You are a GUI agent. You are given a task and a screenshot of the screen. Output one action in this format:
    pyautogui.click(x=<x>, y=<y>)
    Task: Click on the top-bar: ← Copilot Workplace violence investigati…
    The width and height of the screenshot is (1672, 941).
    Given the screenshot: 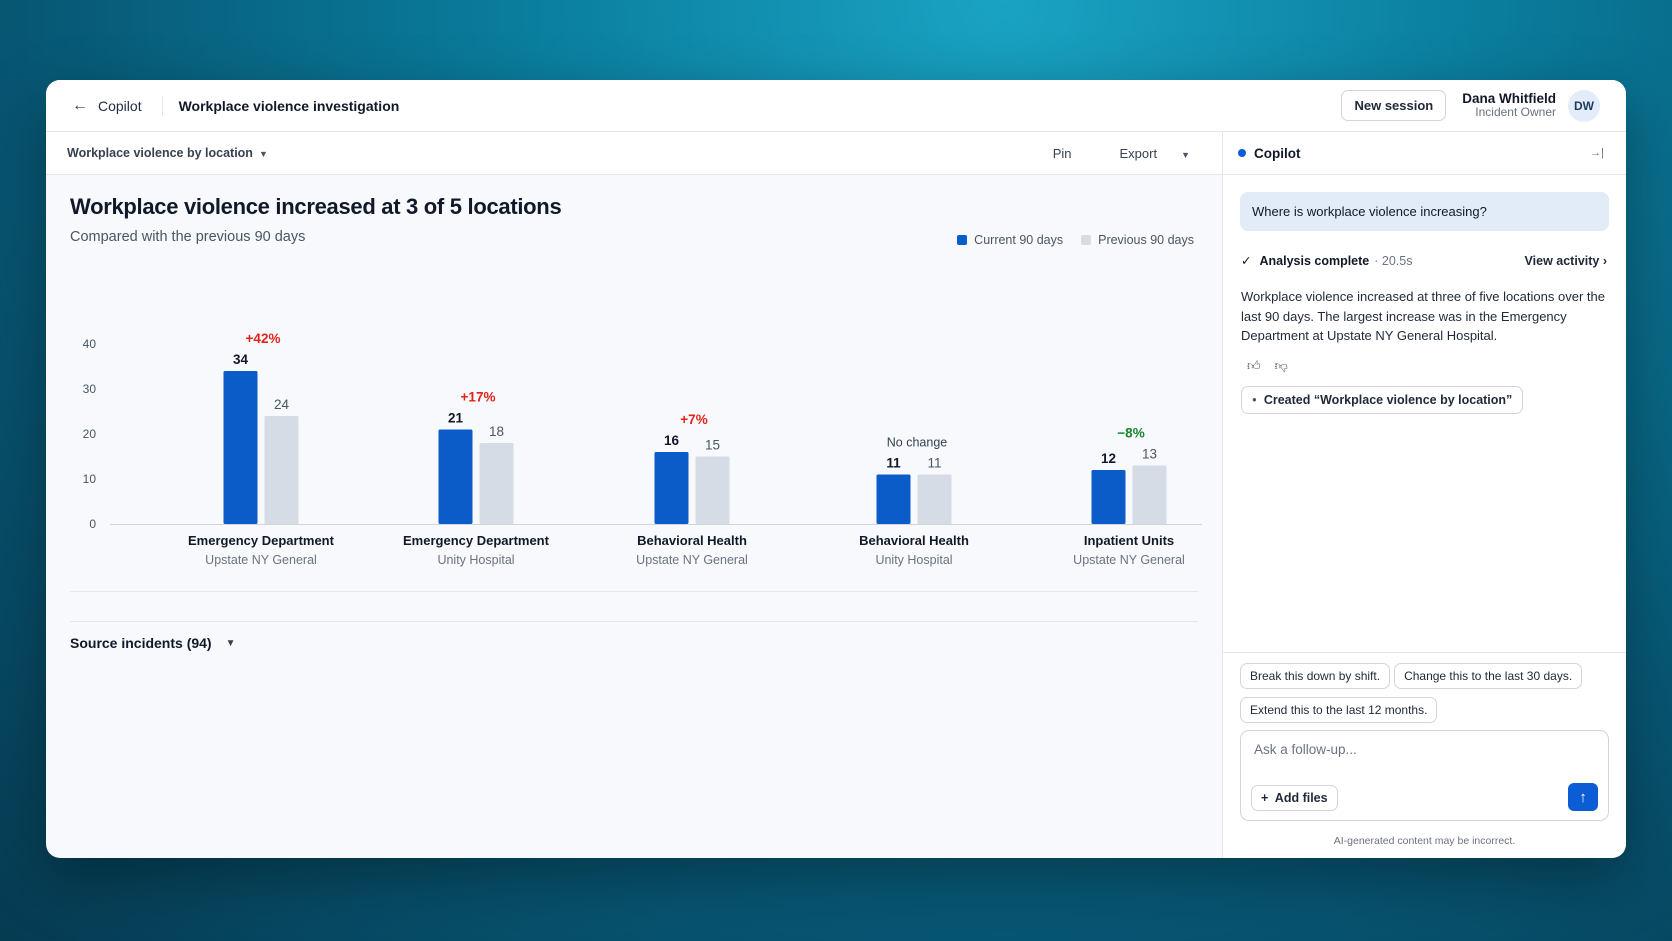 What is the action you would take?
    pyautogui.click(x=836, y=106)
    